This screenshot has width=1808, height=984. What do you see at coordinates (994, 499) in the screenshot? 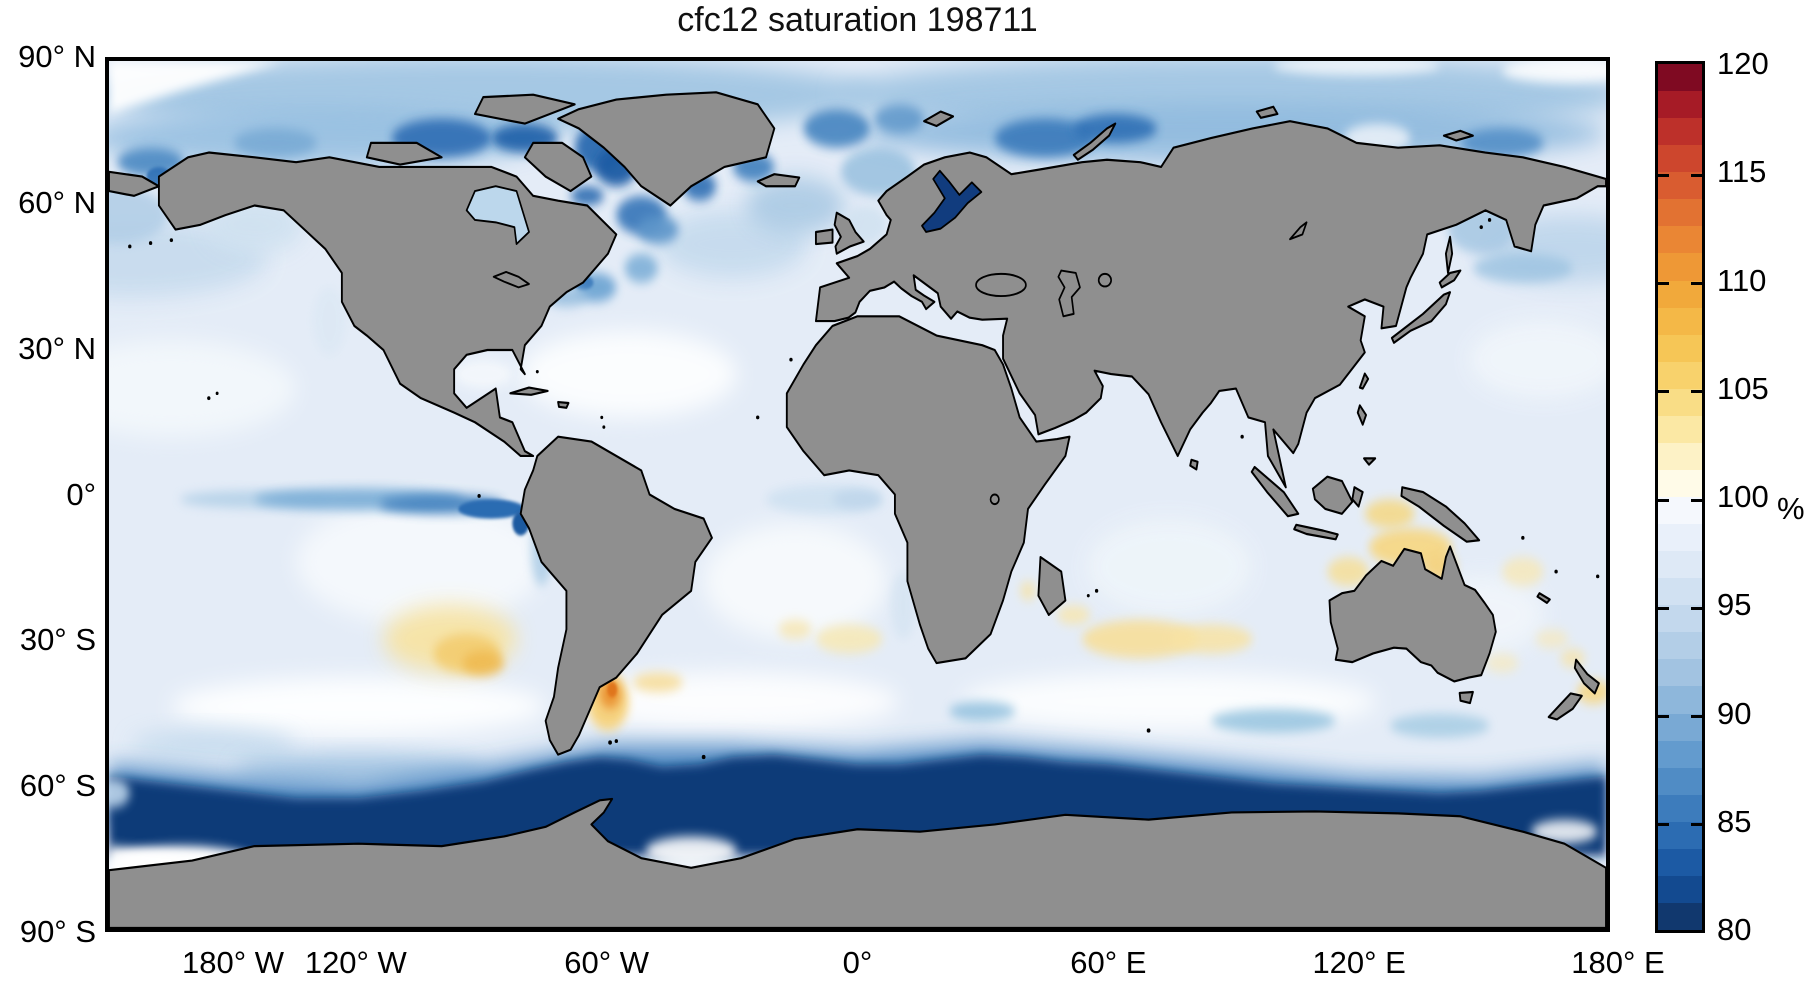
I see `lake-victoria` at bounding box center [994, 499].